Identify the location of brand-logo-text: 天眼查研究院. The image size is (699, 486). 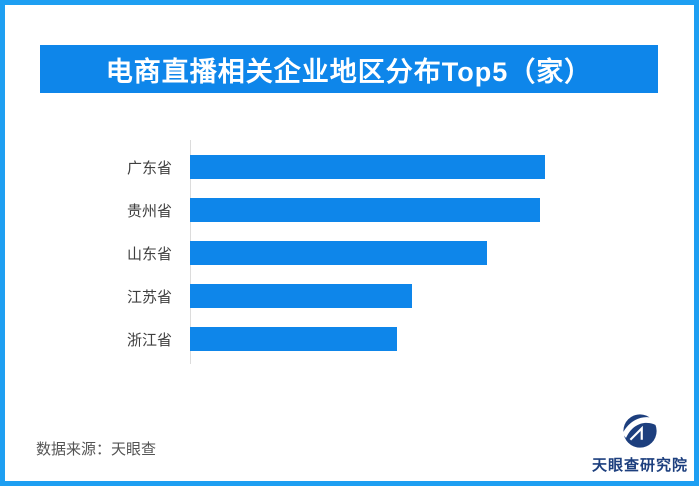
(639, 465).